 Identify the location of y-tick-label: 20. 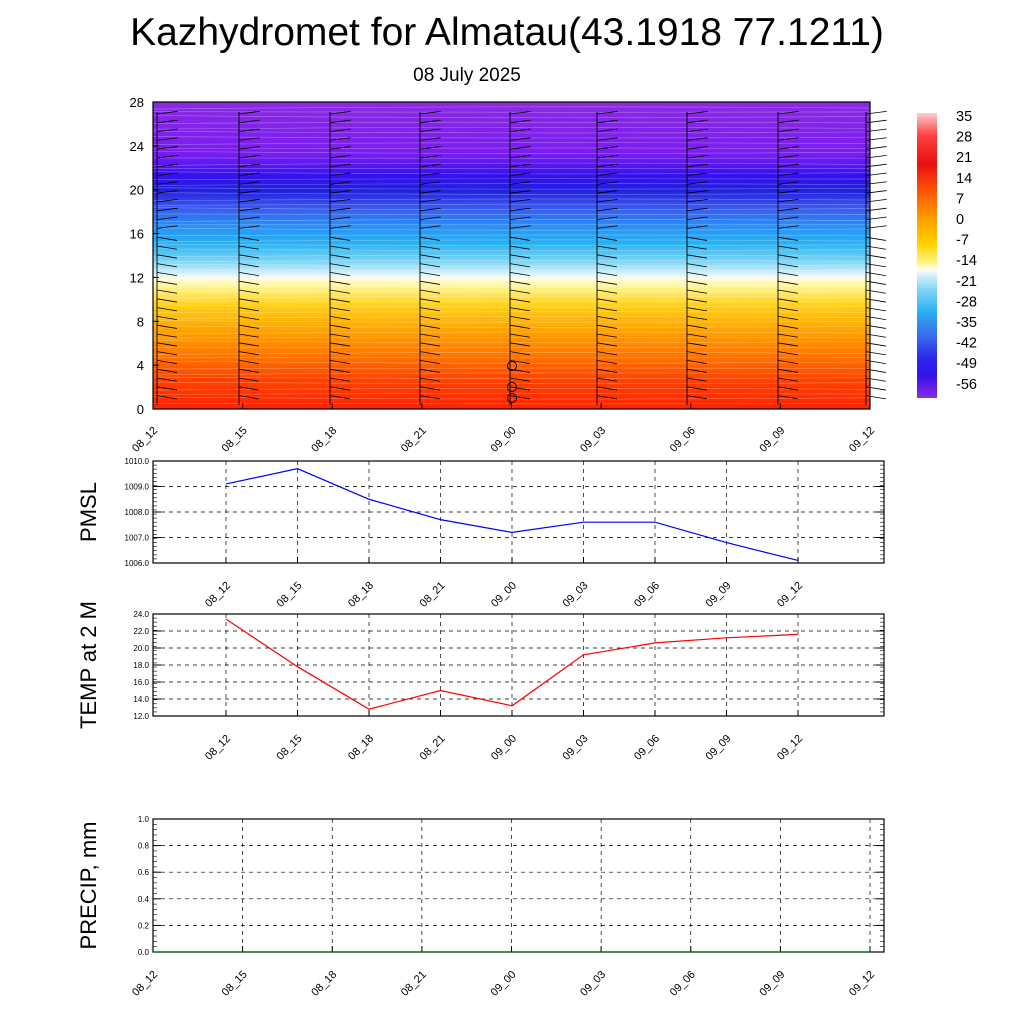
(137, 190).